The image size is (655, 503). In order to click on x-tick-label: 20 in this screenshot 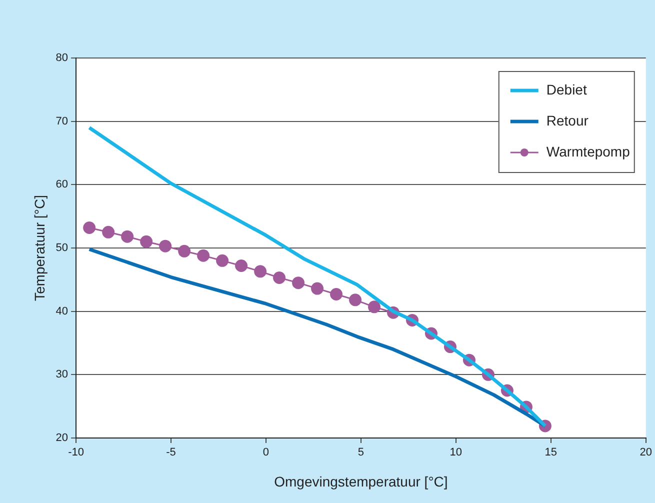, I will do `click(646, 452)`.